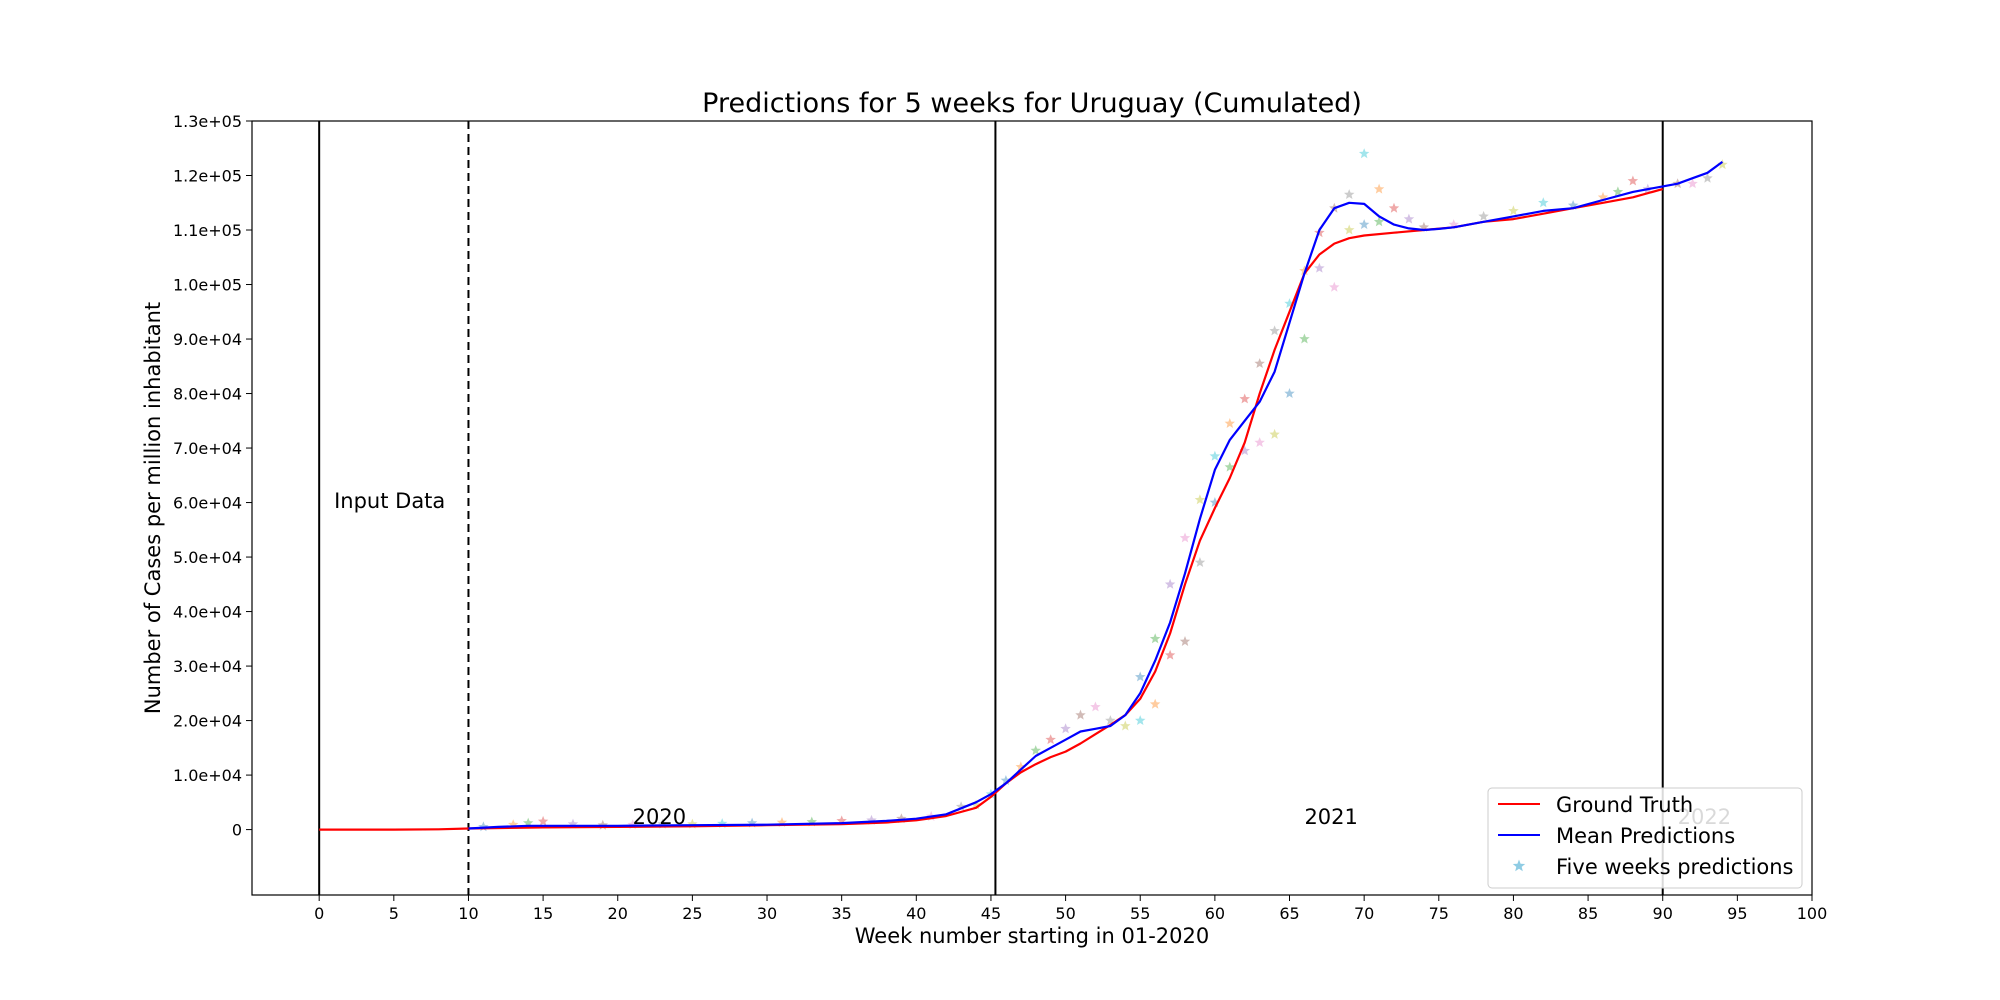 The height and width of the screenshot is (1000, 2000). Describe the element at coordinates (1065, 913) in the screenshot. I see `x-tick-label: 50` at that location.